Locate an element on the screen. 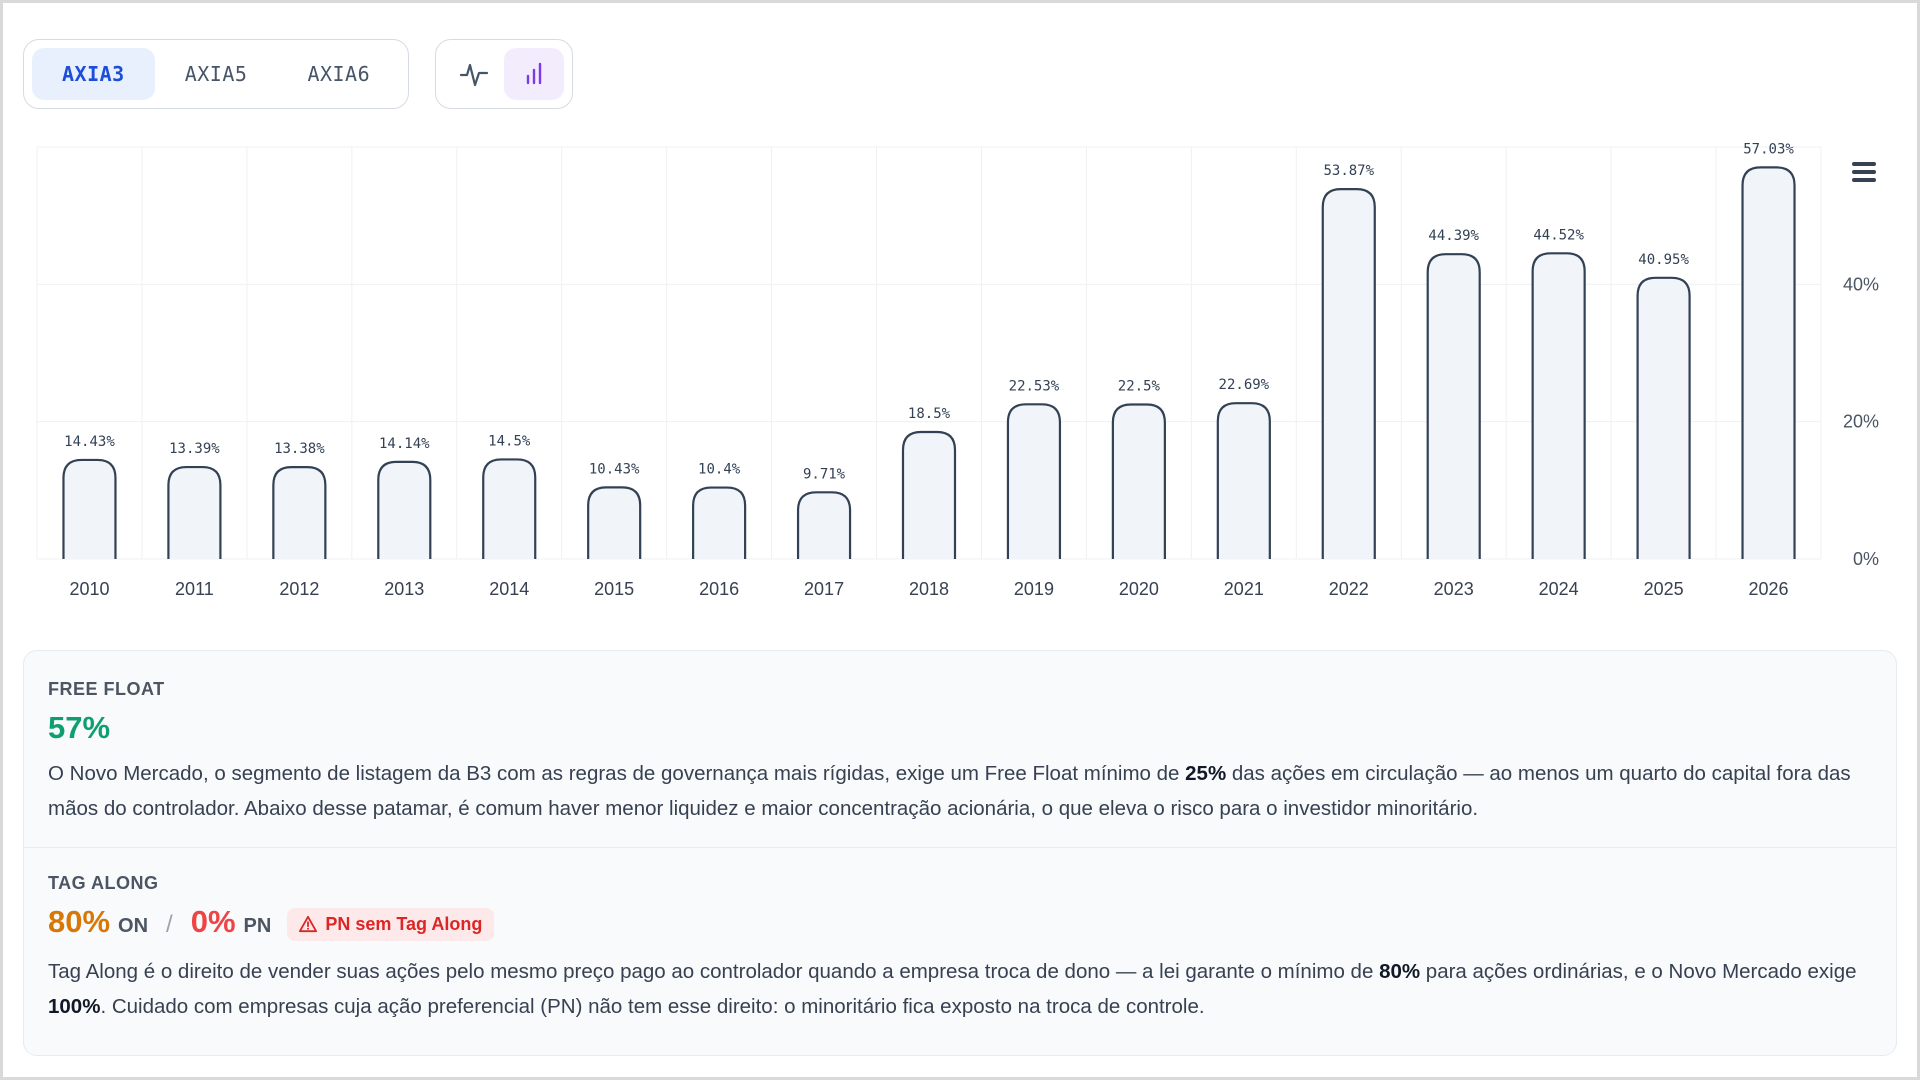 The width and height of the screenshot is (1920, 1080). x-tick-label: 2017 is located at coordinates (824, 589).